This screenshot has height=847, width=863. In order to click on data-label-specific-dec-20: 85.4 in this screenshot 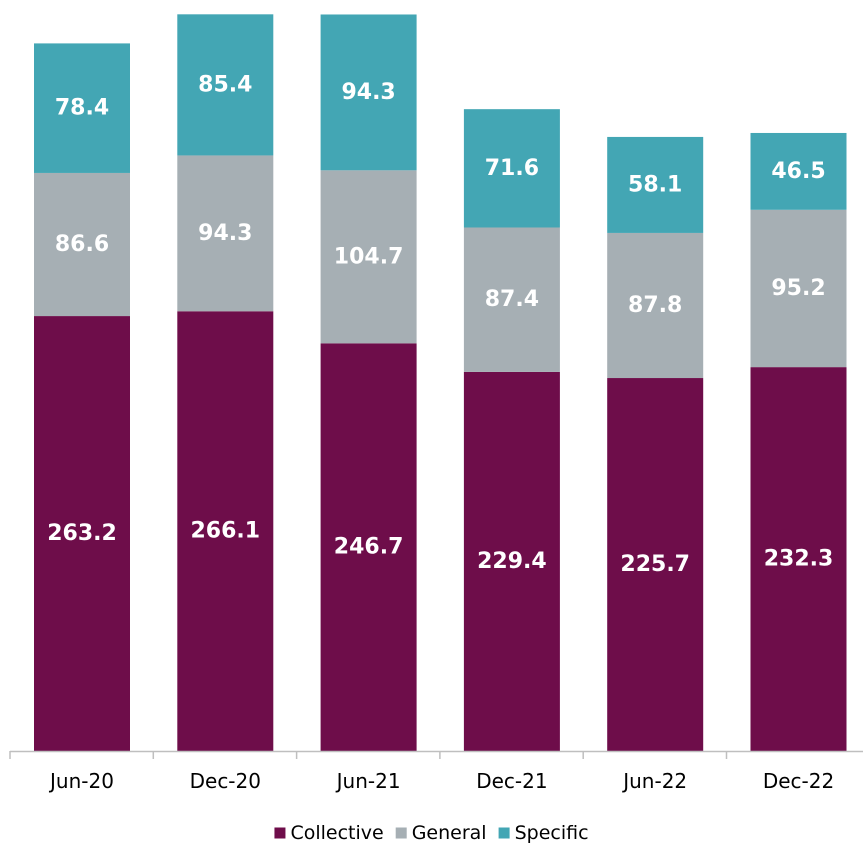, I will do `click(225, 84)`.